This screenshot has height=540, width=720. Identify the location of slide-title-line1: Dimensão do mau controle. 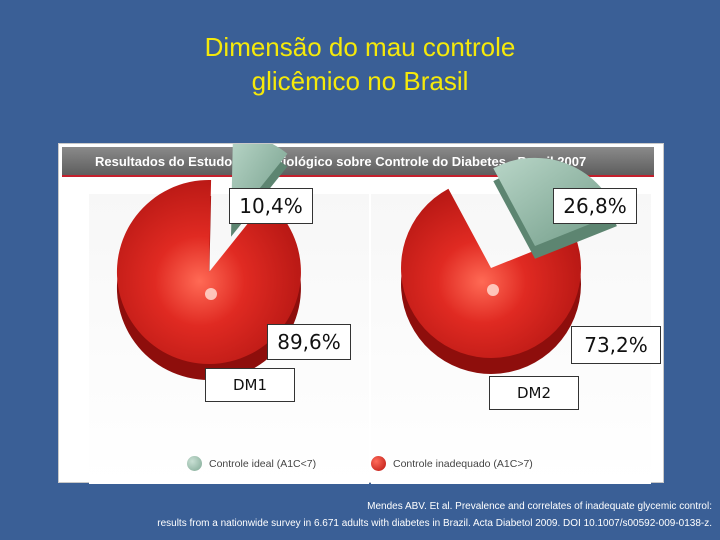
(360, 47).